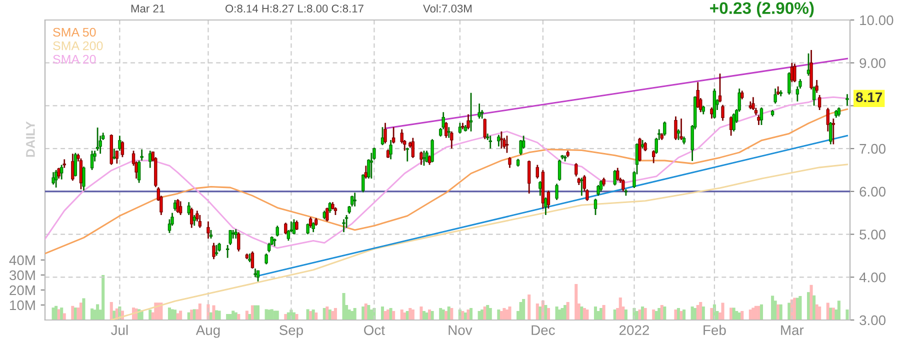  What do you see at coordinates (715, 330) in the screenshot?
I see `x-tick-label: Feb` at bounding box center [715, 330].